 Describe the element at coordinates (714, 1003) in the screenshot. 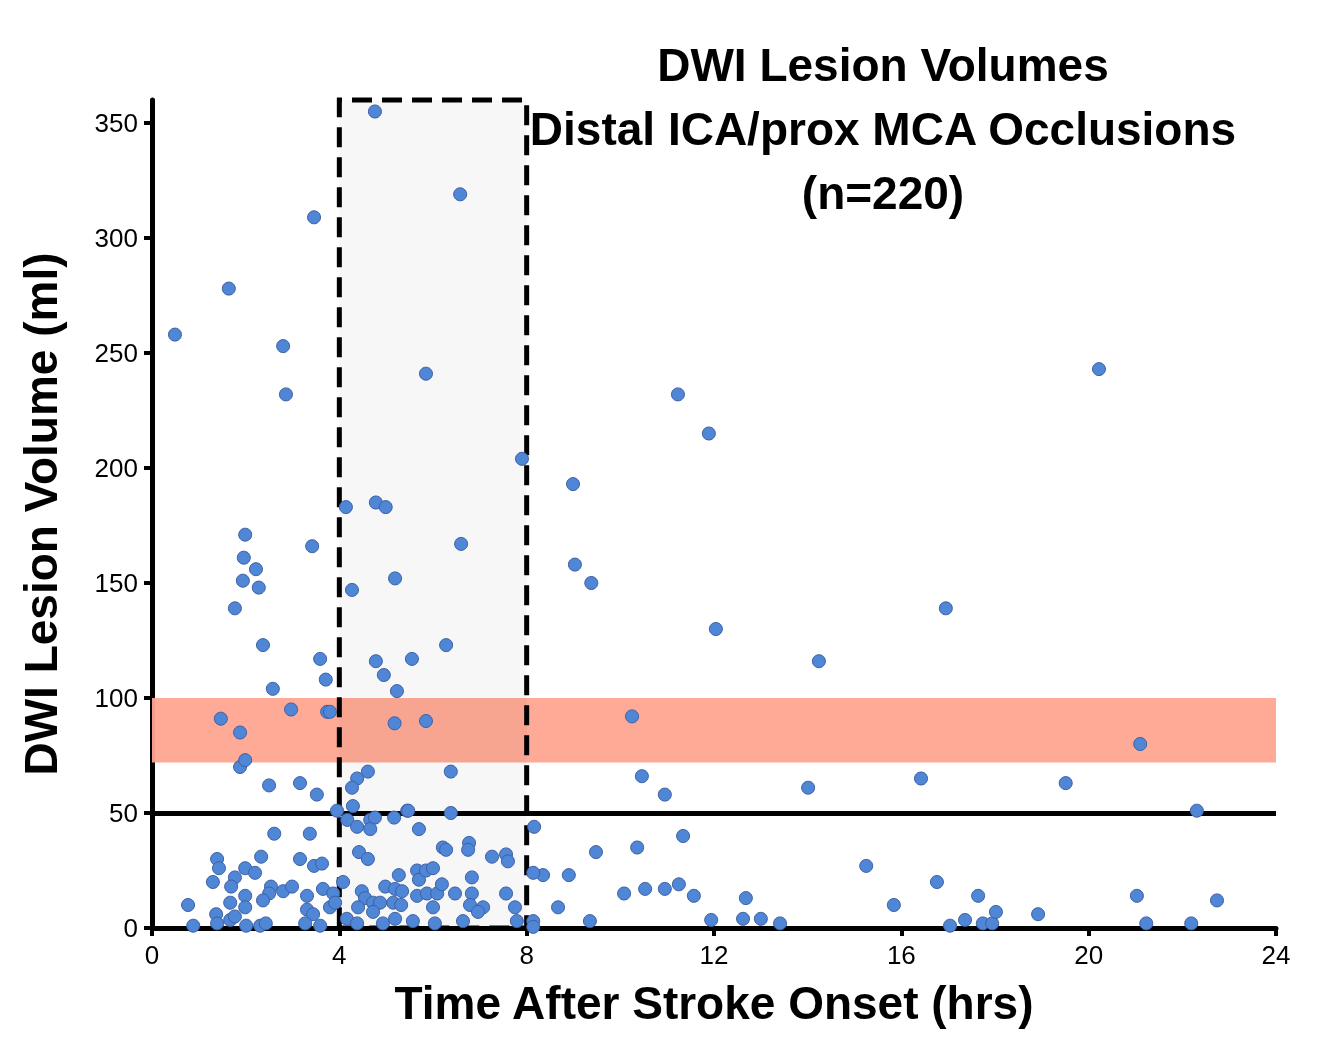

I see `x-axis-title: Time After Stroke Onset (hrs)` at that location.